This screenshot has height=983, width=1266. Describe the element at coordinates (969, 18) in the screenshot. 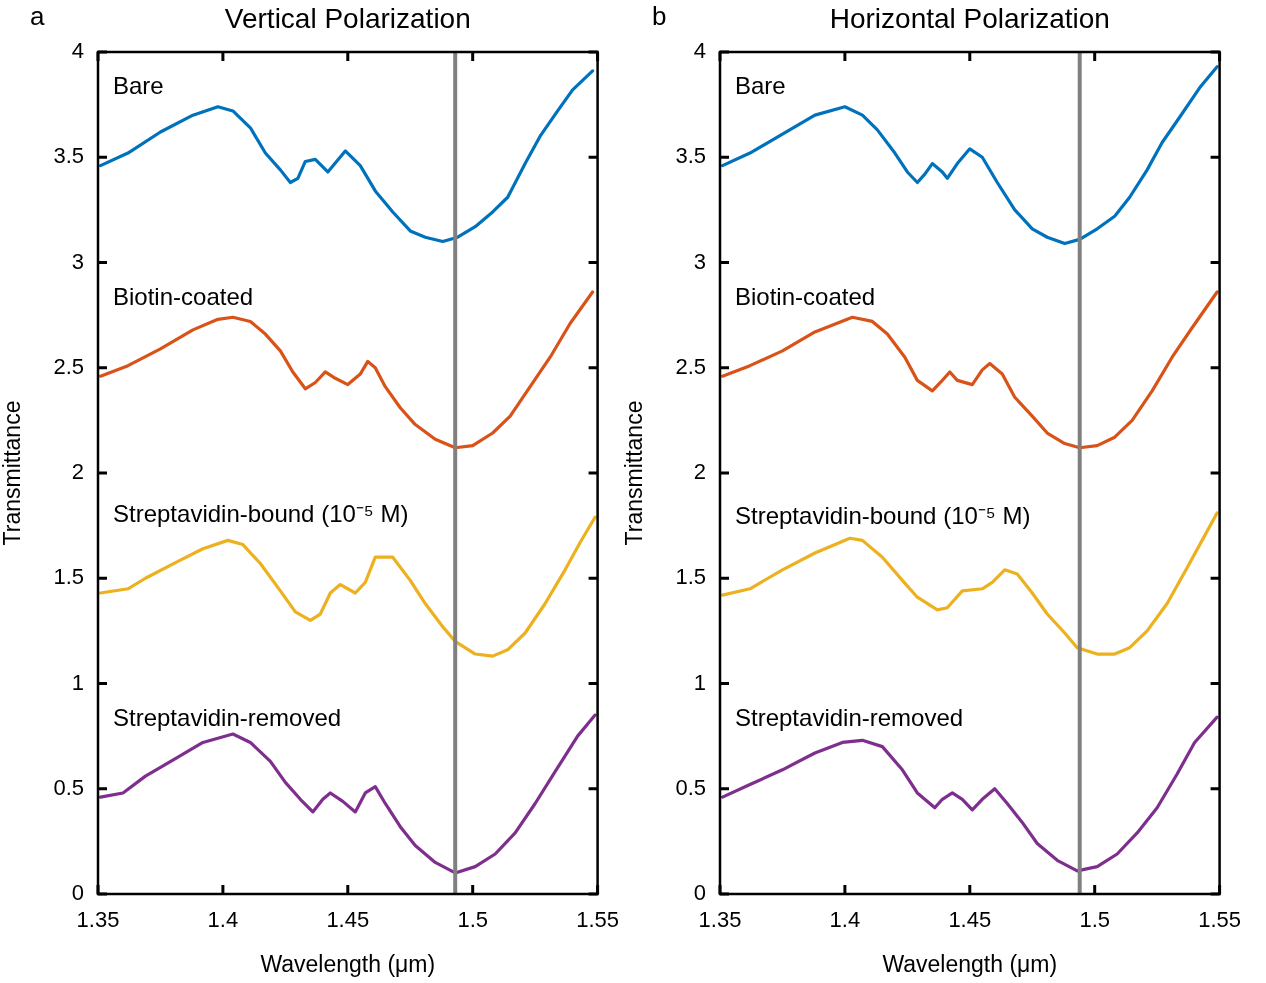

I see `chart-title: Horizontal Polarization` at that location.